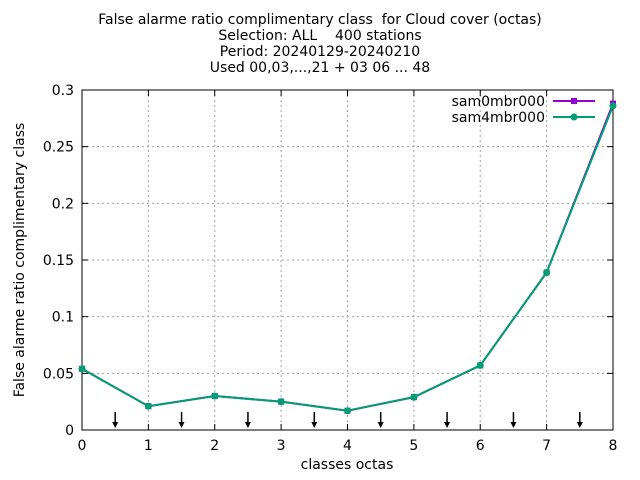  Describe the element at coordinates (498, 118) in the screenshot. I see `legend-label: sam4mbr000` at that location.